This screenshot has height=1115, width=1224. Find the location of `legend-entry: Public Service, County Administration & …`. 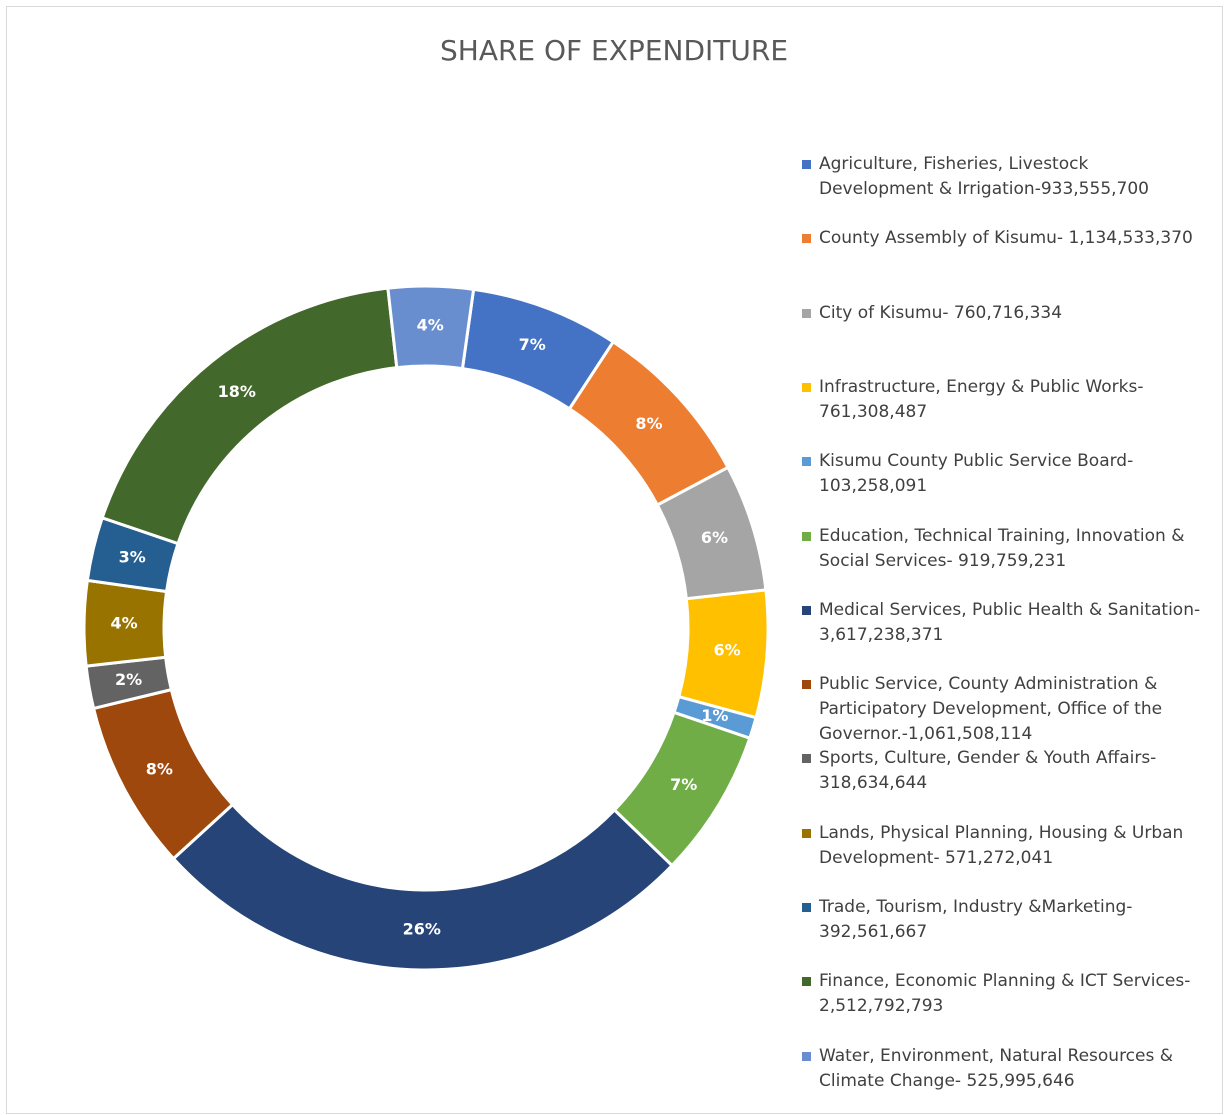

legend-entry: Public Service, County Administration & … is located at coordinates (1002, 709).